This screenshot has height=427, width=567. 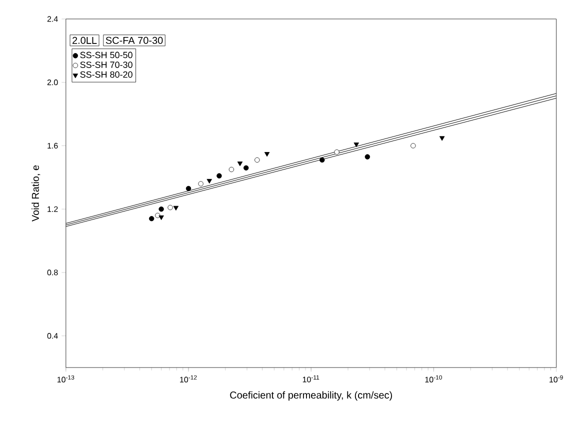 I want to click on y-axis-title: Void Ratio, e, so click(x=36, y=193).